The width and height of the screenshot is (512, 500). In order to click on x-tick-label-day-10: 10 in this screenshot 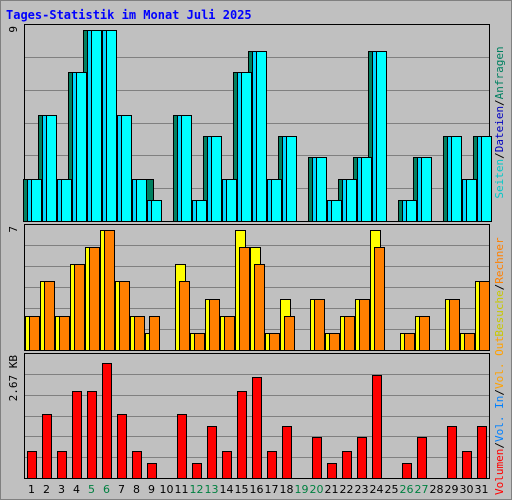, I will do `click(167, 489)`.